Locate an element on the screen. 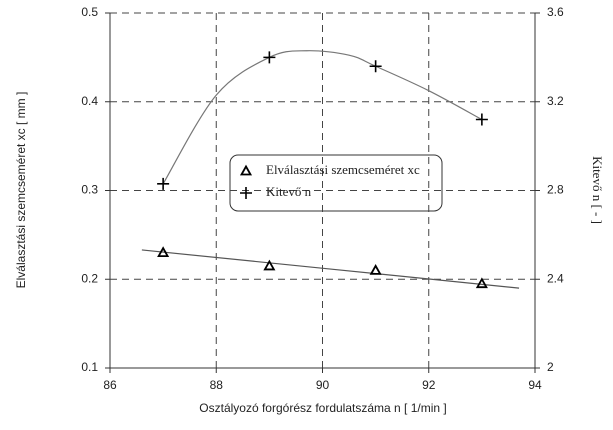 This screenshot has height=430, width=613. legend-label: Elválasztási szemcseméret xc is located at coordinates (343, 169).